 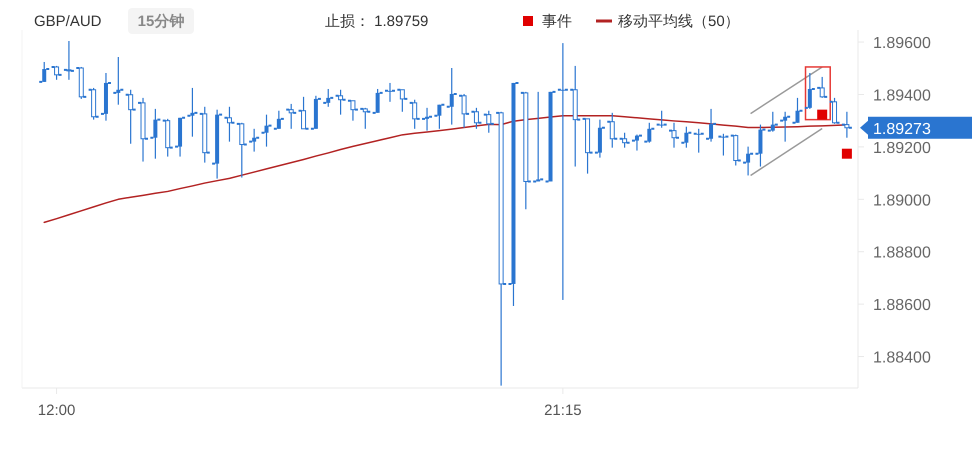 What do you see at coordinates (376, 21) in the screenshot?
I see `annotation: 止损： 1.89759` at bounding box center [376, 21].